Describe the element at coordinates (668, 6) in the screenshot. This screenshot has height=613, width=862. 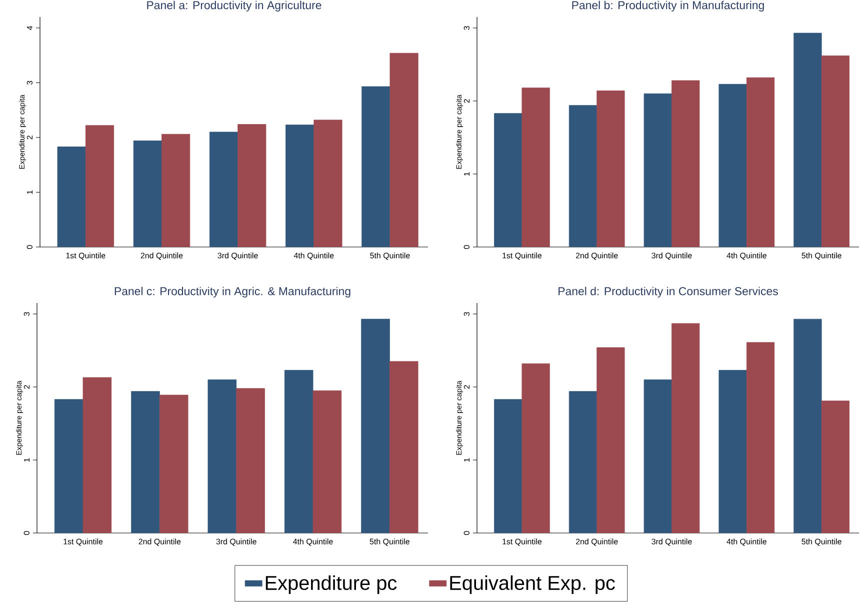
I see `chart-title: Panel b: Productivity in Manufacturing` at that location.